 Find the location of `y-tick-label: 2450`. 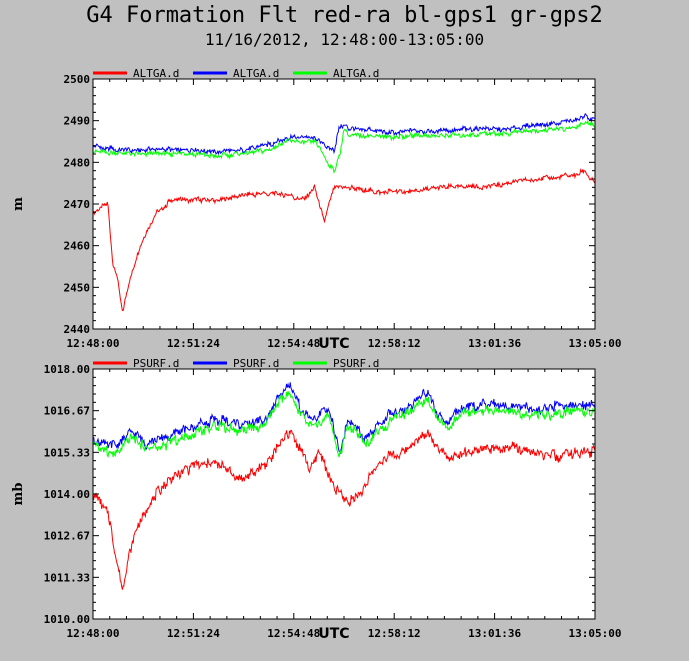

y-tick-label: 2450 is located at coordinates (77, 287).